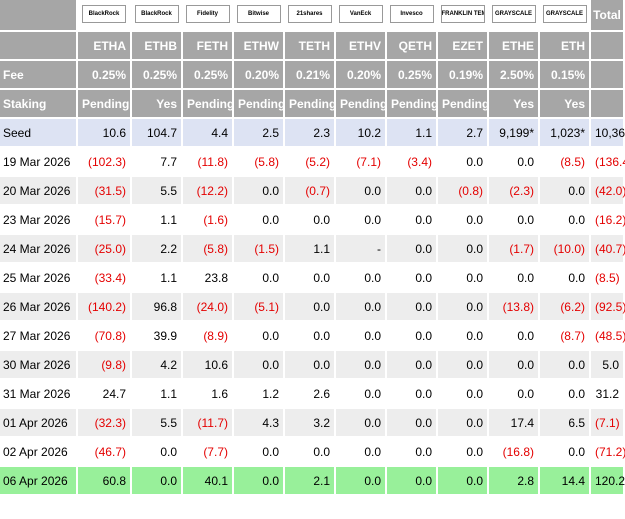  I want to click on flow-value-cell: -, so click(361, 249).